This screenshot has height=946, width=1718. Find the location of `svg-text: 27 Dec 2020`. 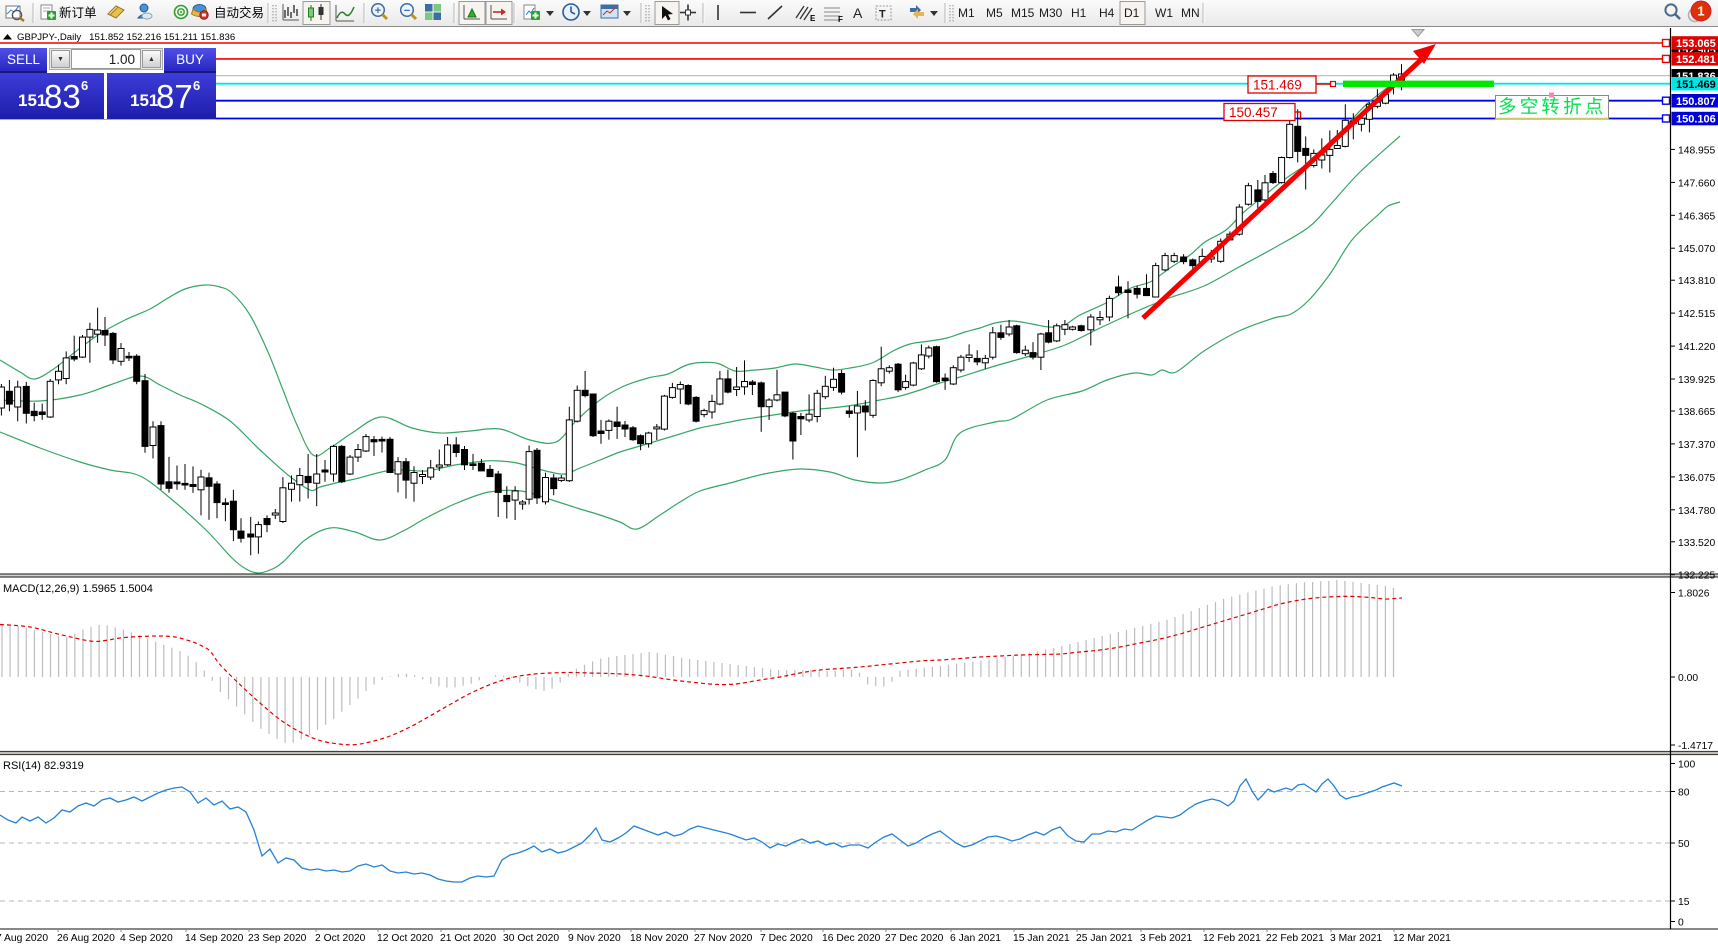

svg-text: 27 Dec 2020 is located at coordinates (914, 938).